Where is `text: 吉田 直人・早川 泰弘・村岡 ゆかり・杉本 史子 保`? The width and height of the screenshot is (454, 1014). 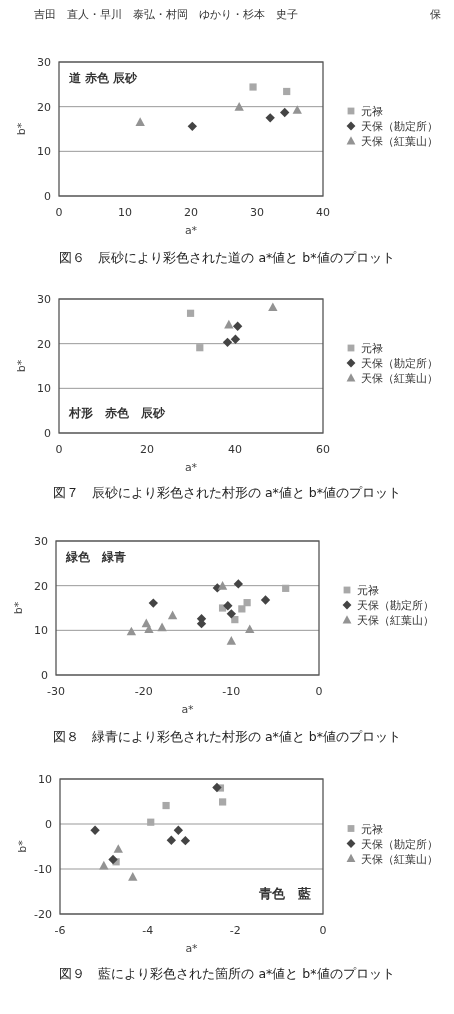
text: 吉田 直人・早川 泰弘・村岡 ゆかり・杉本 史子 保 is located at coordinates (237, 14).